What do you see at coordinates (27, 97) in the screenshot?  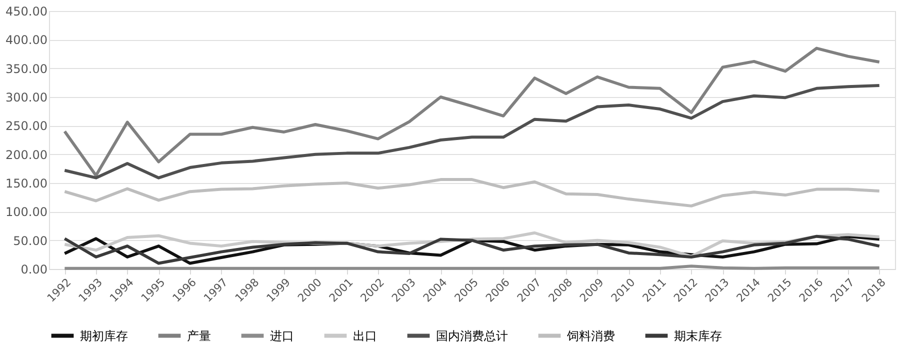 I see `y-tick-label: 300.00` at bounding box center [27, 97].